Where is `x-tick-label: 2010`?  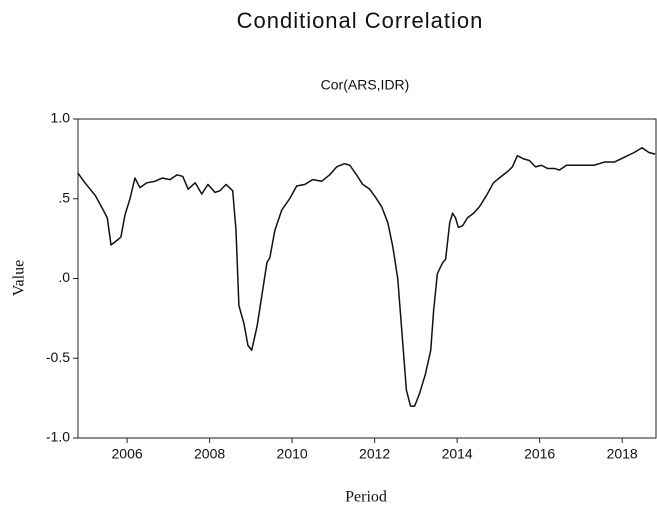
x-tick-label: 2010 is located at coordinates (292, 454).